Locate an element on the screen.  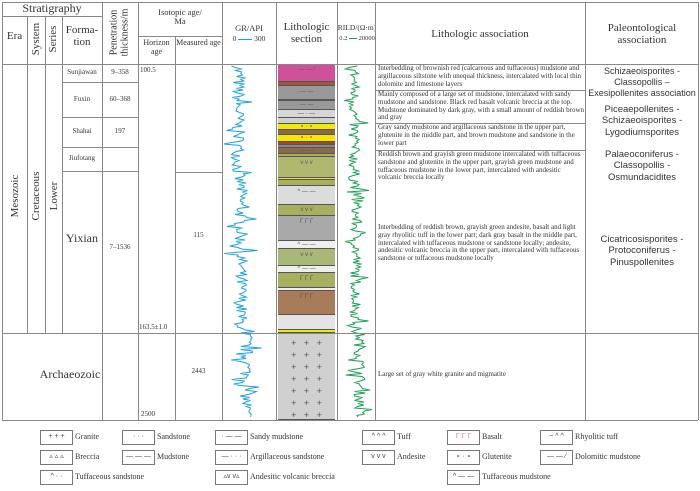
isotopic-age-header: Isotopic age/ Ma is located at coordinates (180, 17).